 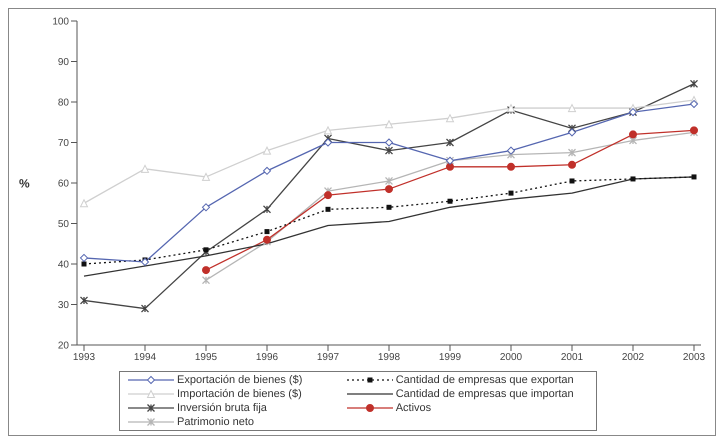 What do you see at coordinates (694, 358) in the screenshot?
I see `x-tick-label: 2003` at bounding box center [694, 358].